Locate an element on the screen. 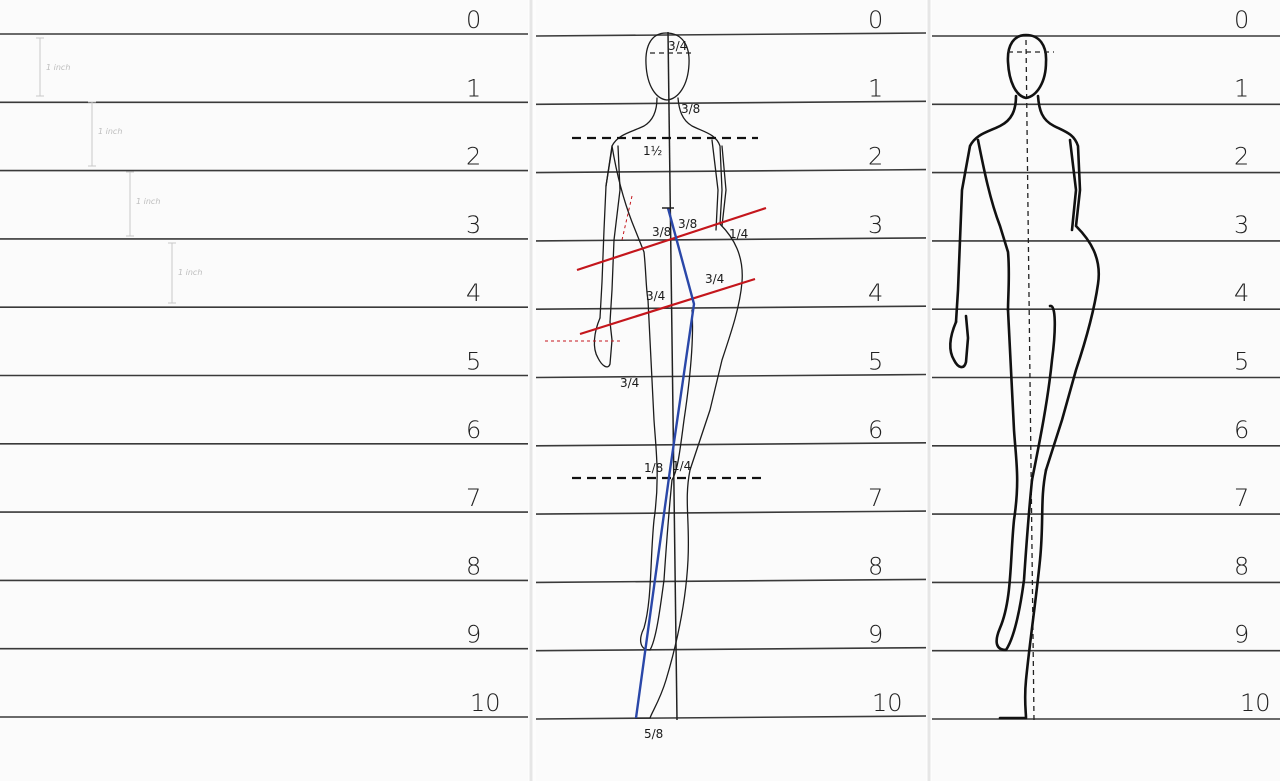 Image resolution: width=1280 pixels, height=781 pixels. finished-left-leg is located at coordinates (1014, 480).